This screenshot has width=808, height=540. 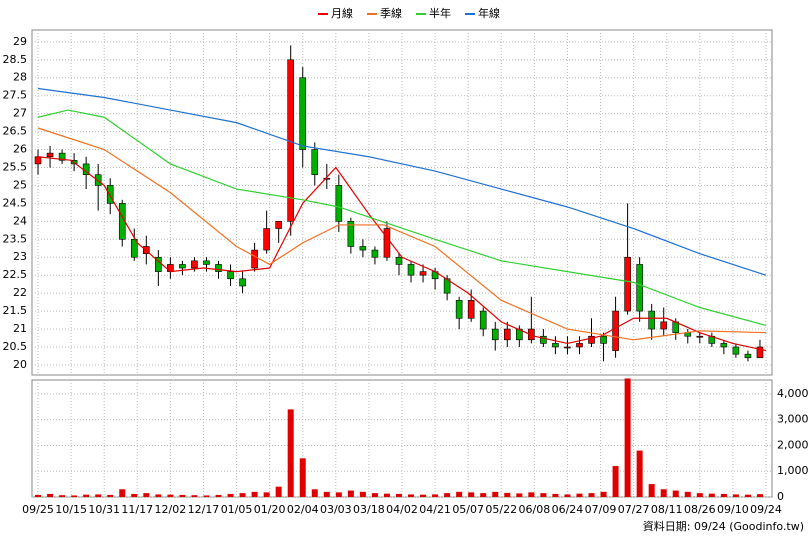 What do you see at coordinates (733, 509) in the screenshot?
I see `x-tick-label: 09/10` at bounding box center [733, 509].